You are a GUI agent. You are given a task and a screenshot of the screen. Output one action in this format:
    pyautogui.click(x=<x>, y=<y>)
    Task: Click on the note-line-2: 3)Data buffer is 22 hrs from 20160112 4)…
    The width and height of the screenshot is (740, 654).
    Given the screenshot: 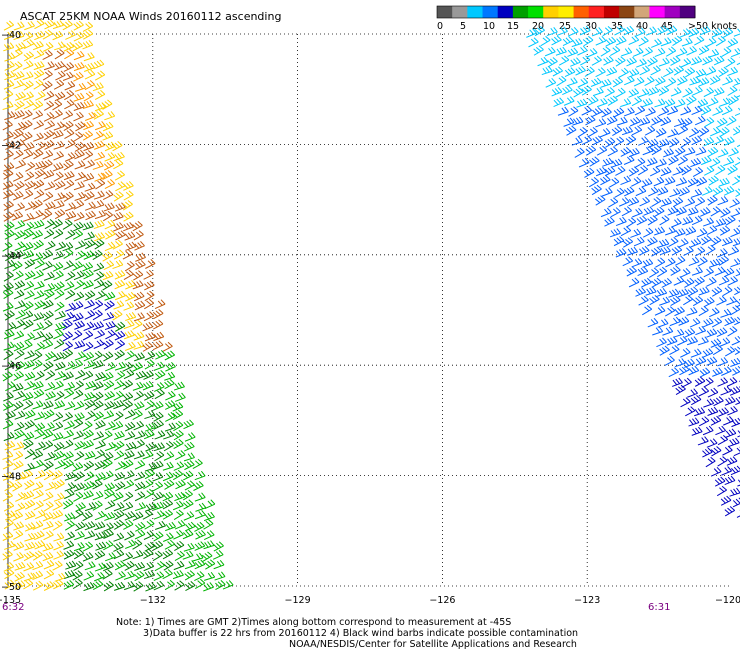 What is the action you would take?
    pyautogui.click(x=360, y=633)
    